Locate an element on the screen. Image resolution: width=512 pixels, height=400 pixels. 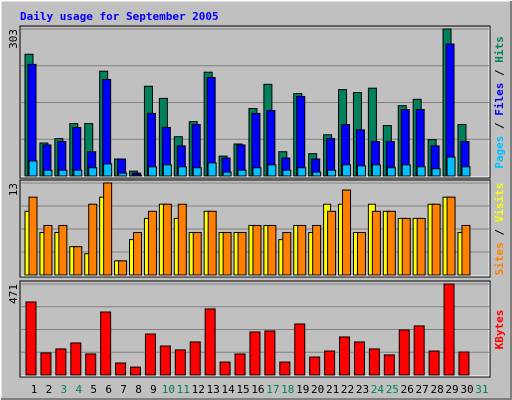
x-tick-label: 10 is located at coordinates (168, 389).